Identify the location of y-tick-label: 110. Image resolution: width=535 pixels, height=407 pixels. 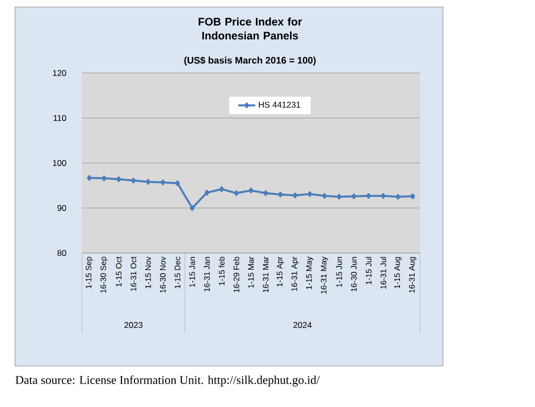
(60, 118).